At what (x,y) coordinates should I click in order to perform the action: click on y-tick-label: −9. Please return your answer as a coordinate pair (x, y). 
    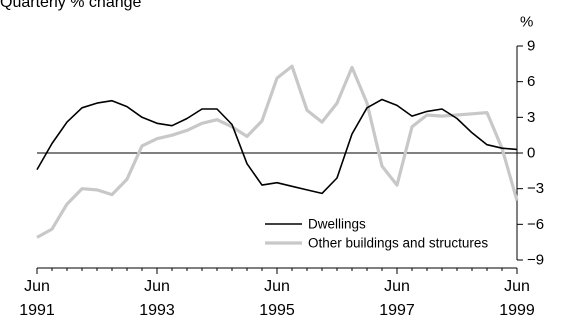
    Looking at the image, I should click on (535, 260).